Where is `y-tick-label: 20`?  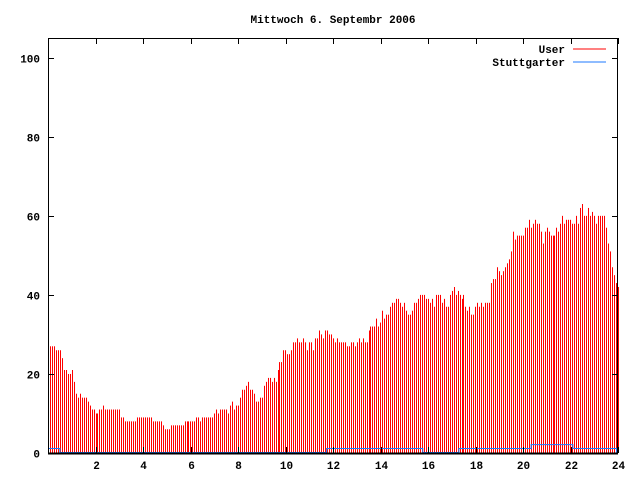 y-tick-label: 20 is located at coordinates (33, 377).